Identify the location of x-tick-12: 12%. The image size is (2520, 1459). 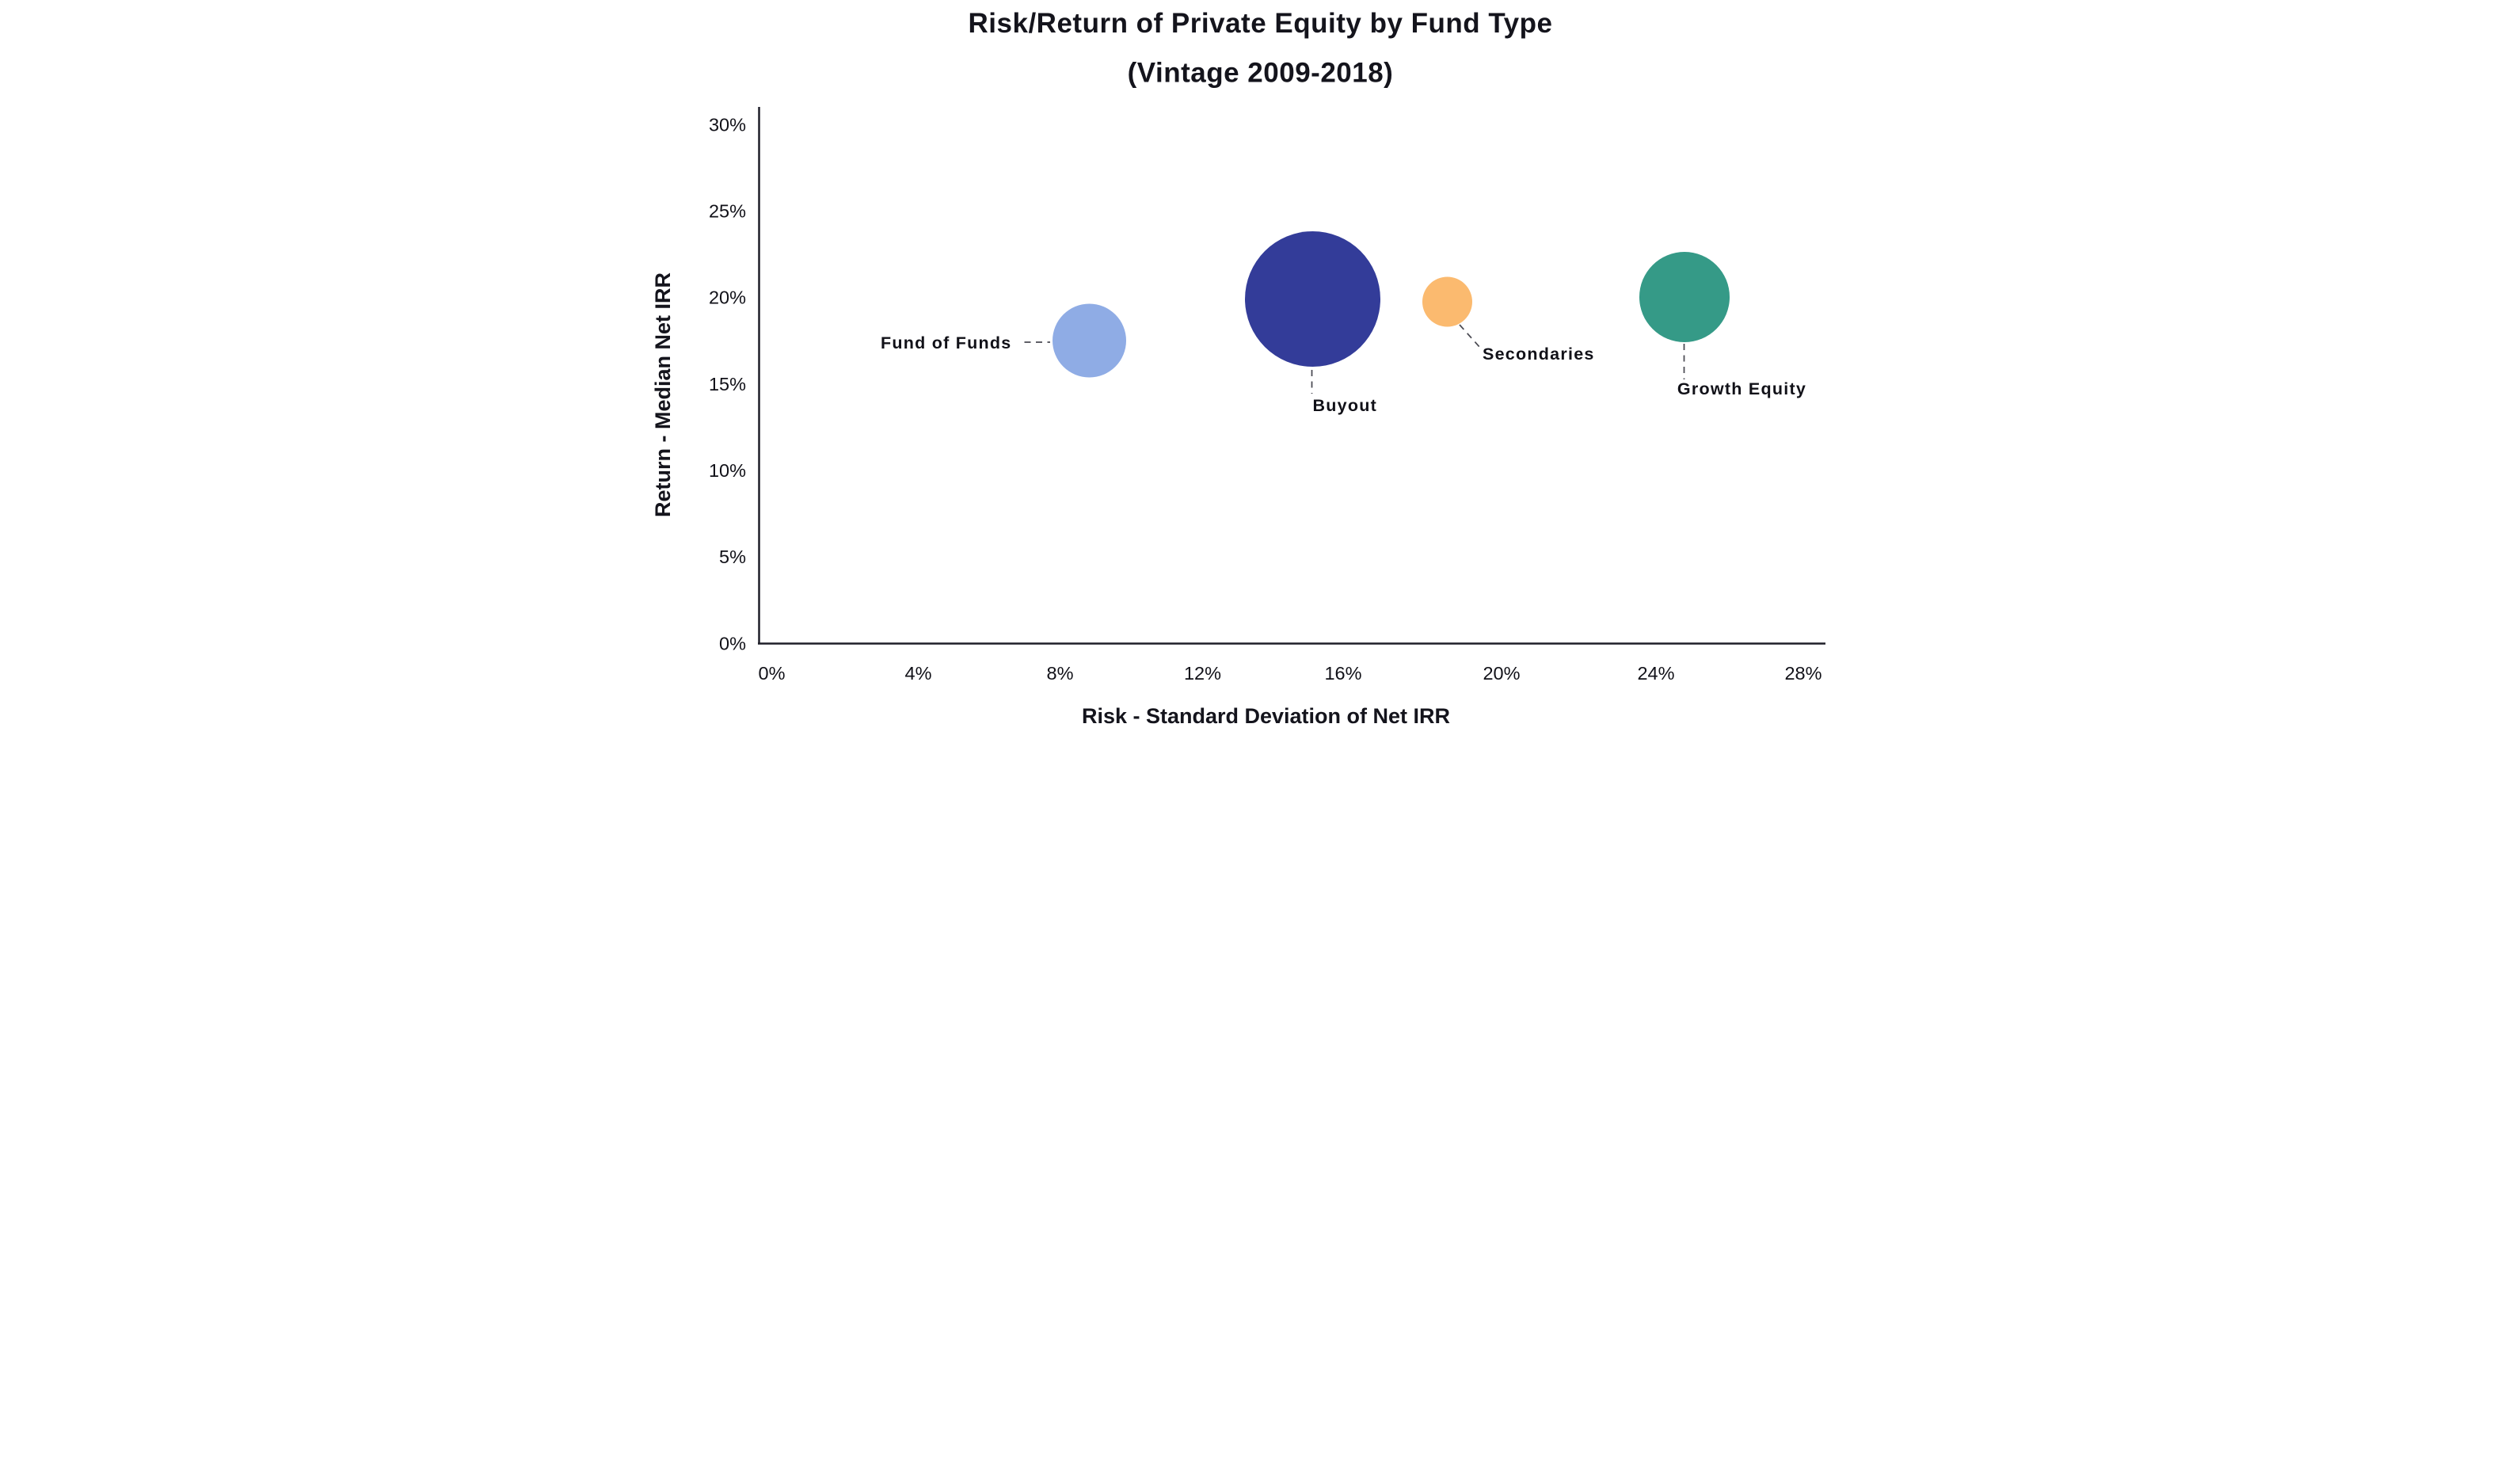
(1201, 673).